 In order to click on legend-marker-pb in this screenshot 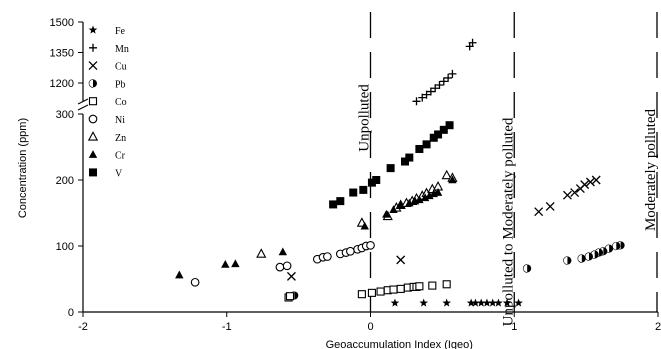, I will do `click(92, 83)`.